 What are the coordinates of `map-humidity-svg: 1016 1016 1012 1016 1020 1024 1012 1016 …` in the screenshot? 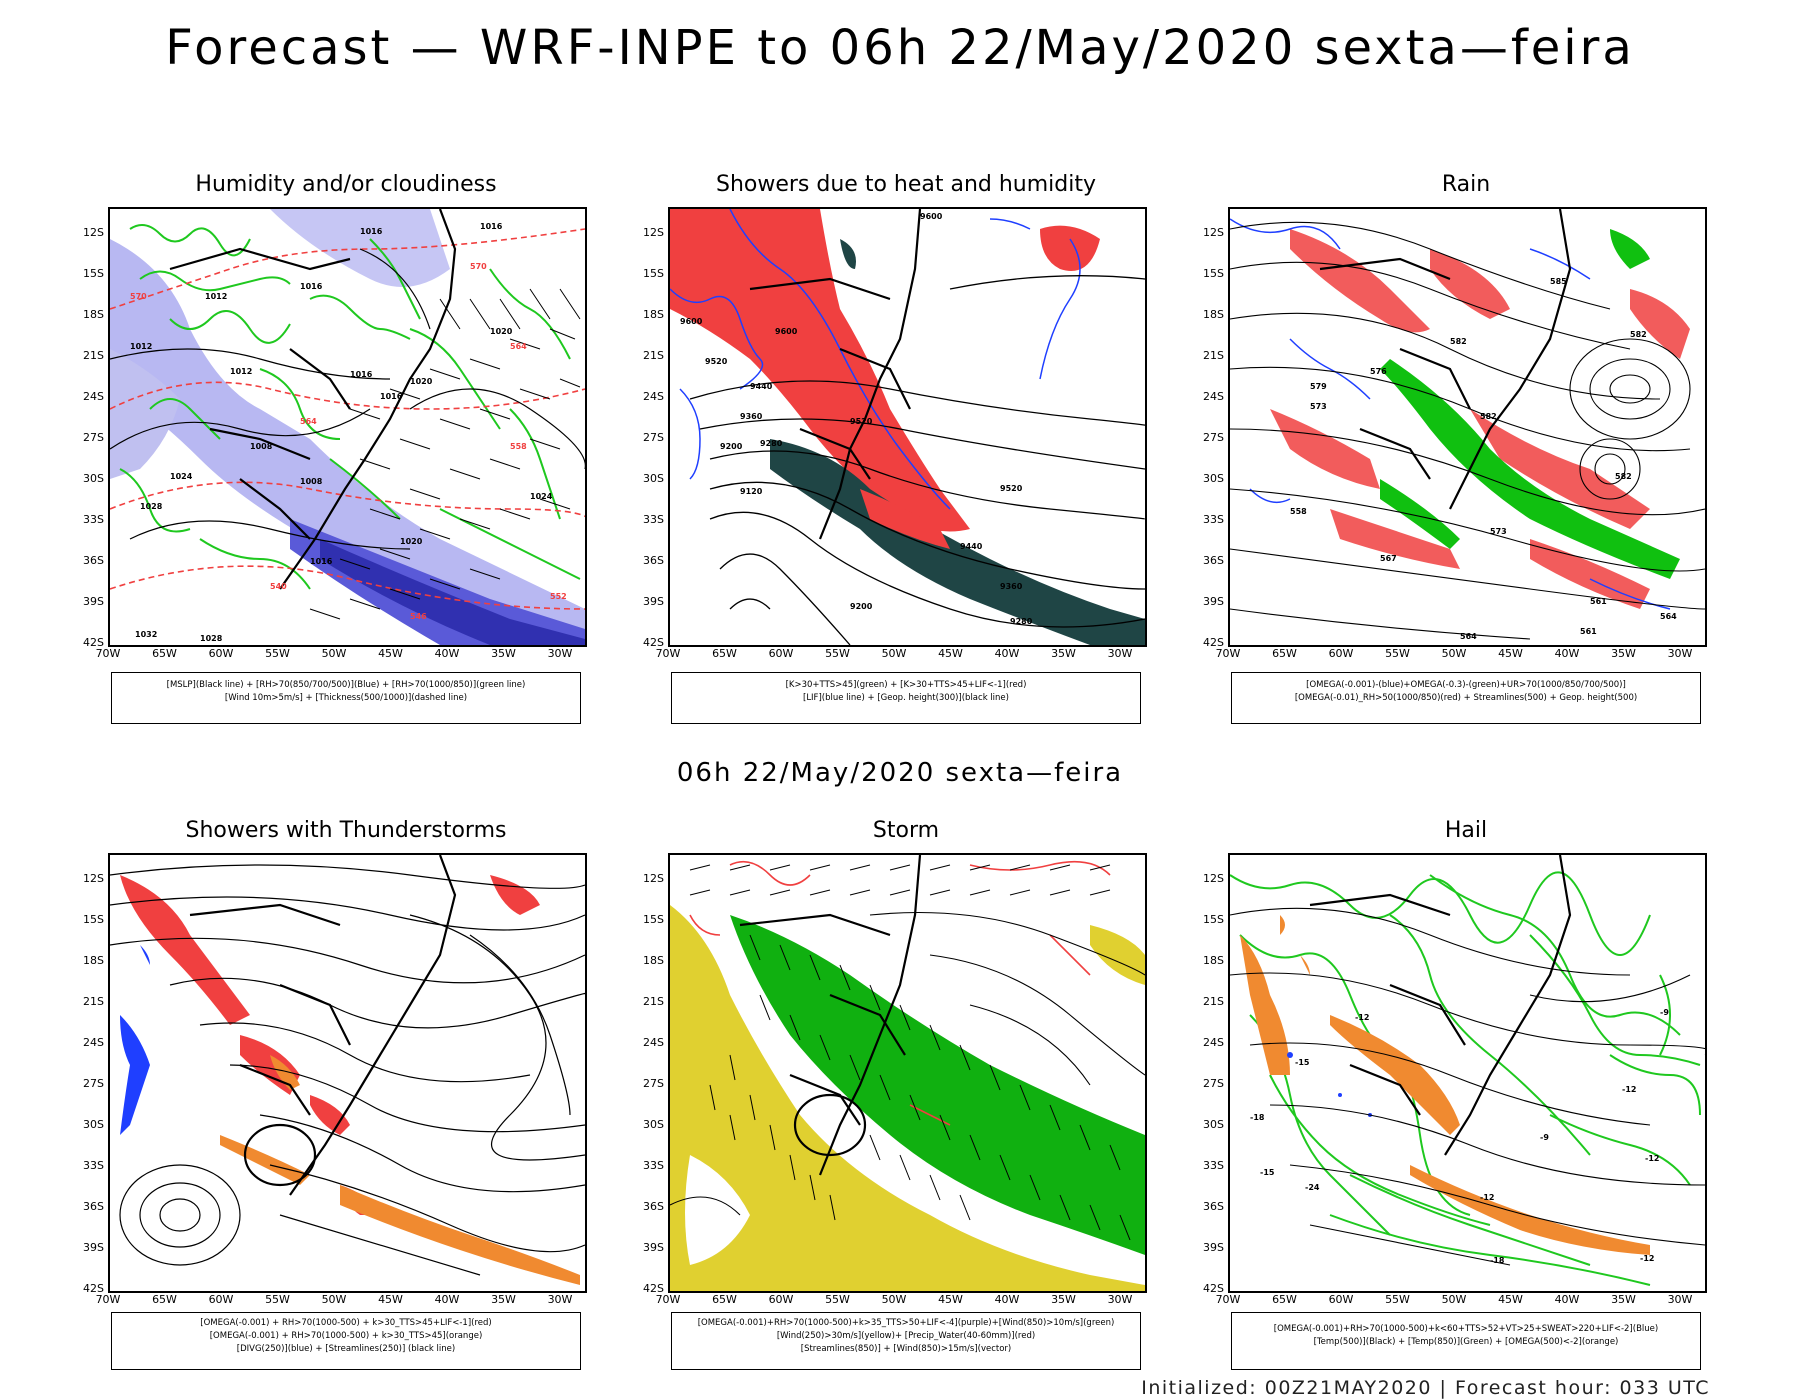 It's located at (347, 427).